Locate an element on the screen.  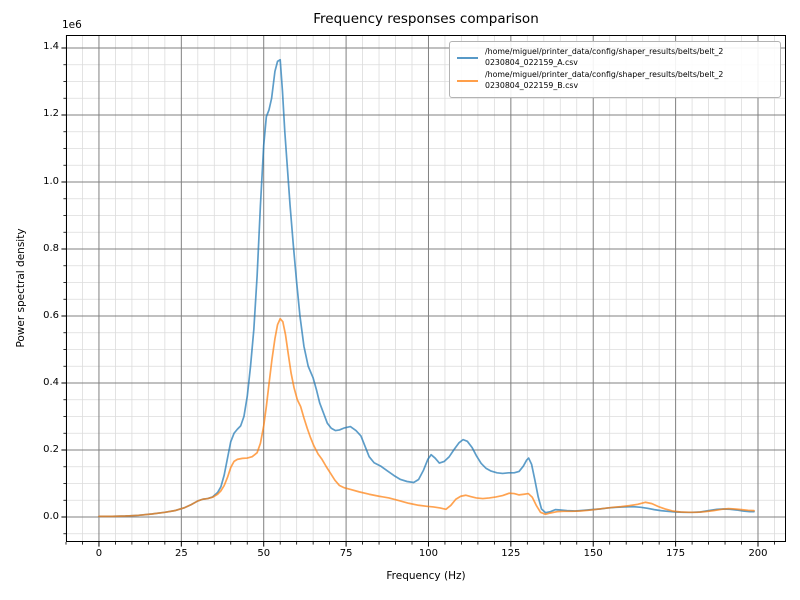
x-tick-label: 0 is located at coordinates (99, 553).